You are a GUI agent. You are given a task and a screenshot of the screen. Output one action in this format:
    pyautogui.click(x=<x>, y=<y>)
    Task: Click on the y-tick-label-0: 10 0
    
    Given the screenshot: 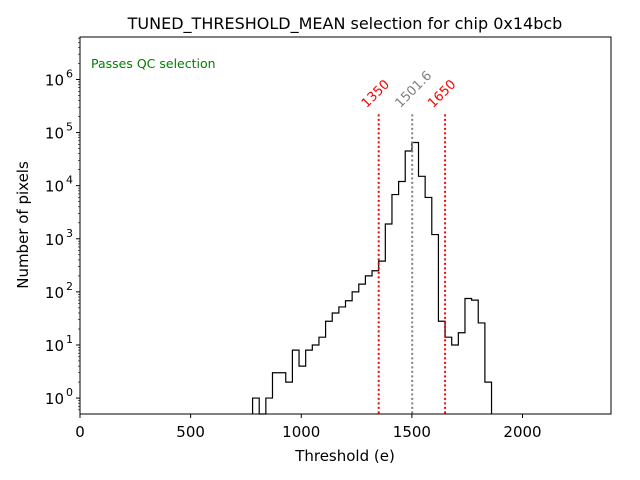 What is the action you would take?
    pyautogui.click(x=59, y=397)
    